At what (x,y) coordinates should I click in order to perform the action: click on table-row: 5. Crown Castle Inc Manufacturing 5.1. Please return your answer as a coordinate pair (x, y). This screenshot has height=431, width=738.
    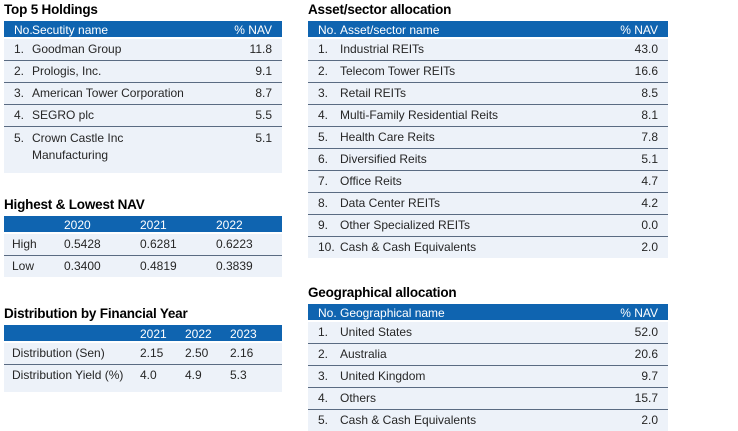
    Looking at the image, I should click on (143, 149).